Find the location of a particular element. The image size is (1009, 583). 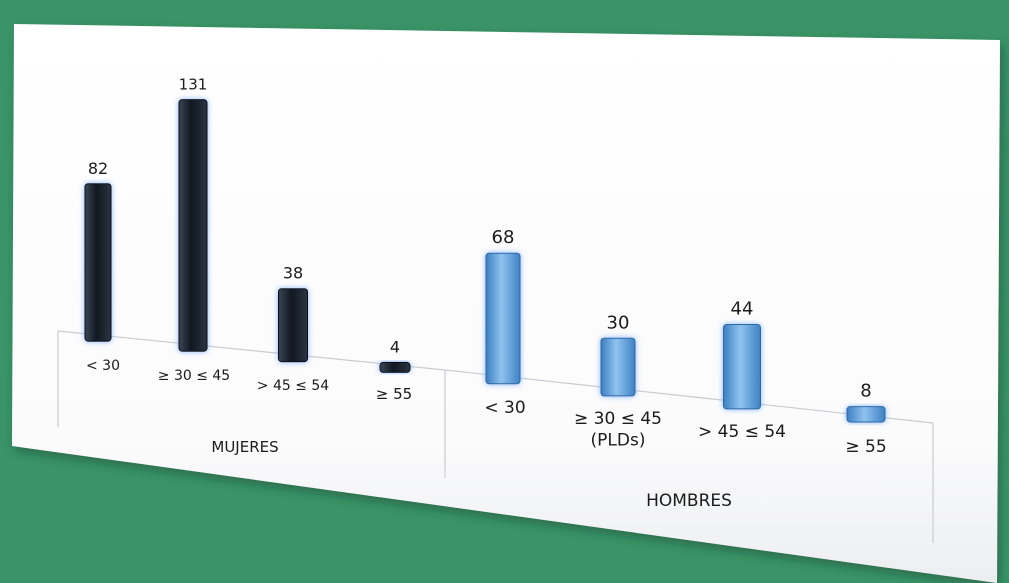

tick-label-mujeres-3: ≥ 55 is located at coordinates (394, 394).